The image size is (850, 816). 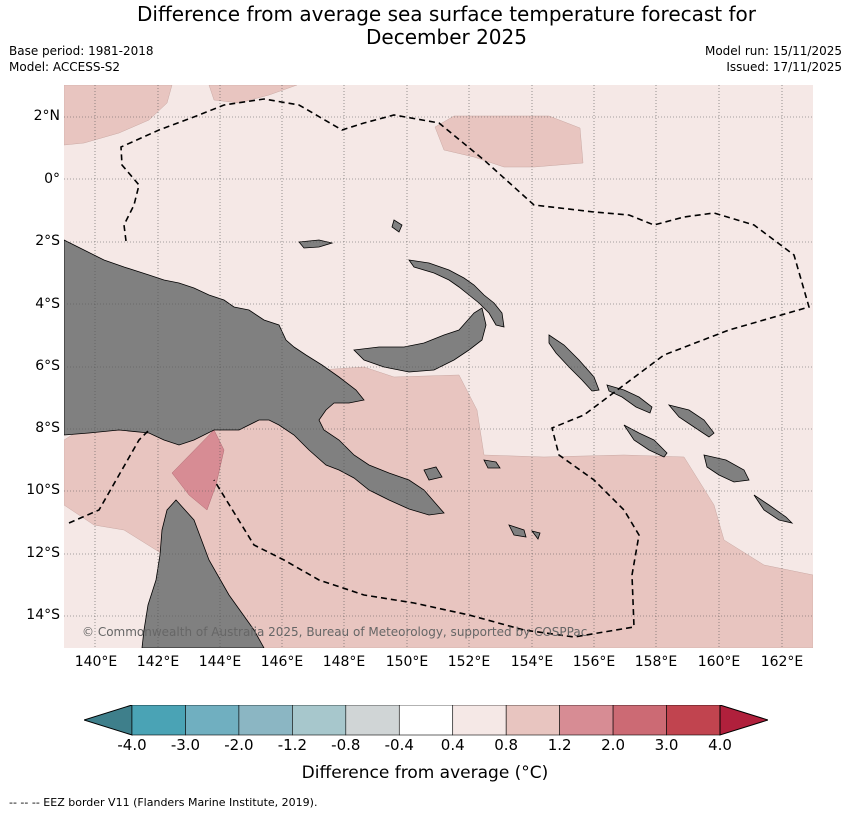 I want to click on model-run: Model run: 15/11/2025, so click(x=773, y=51).